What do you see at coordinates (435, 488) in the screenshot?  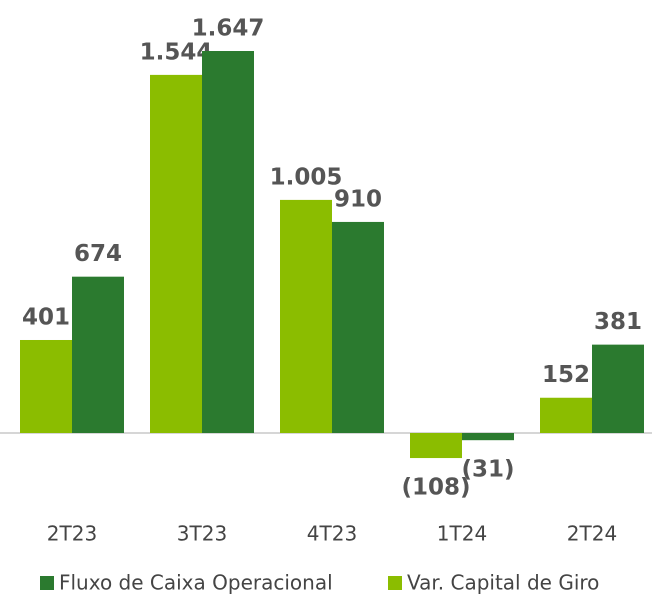 I see `value-label: (108)` at bounding box center [435, 488].